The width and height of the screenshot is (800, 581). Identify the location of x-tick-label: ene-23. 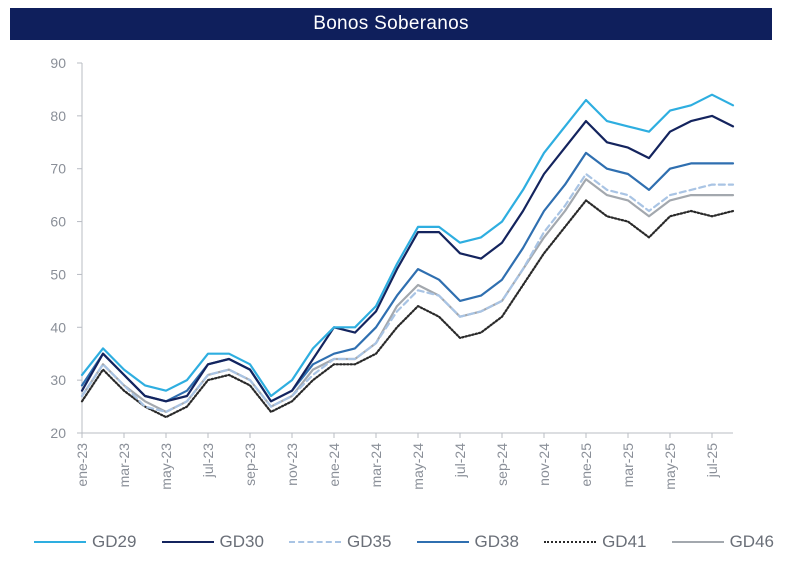
(82, 465).